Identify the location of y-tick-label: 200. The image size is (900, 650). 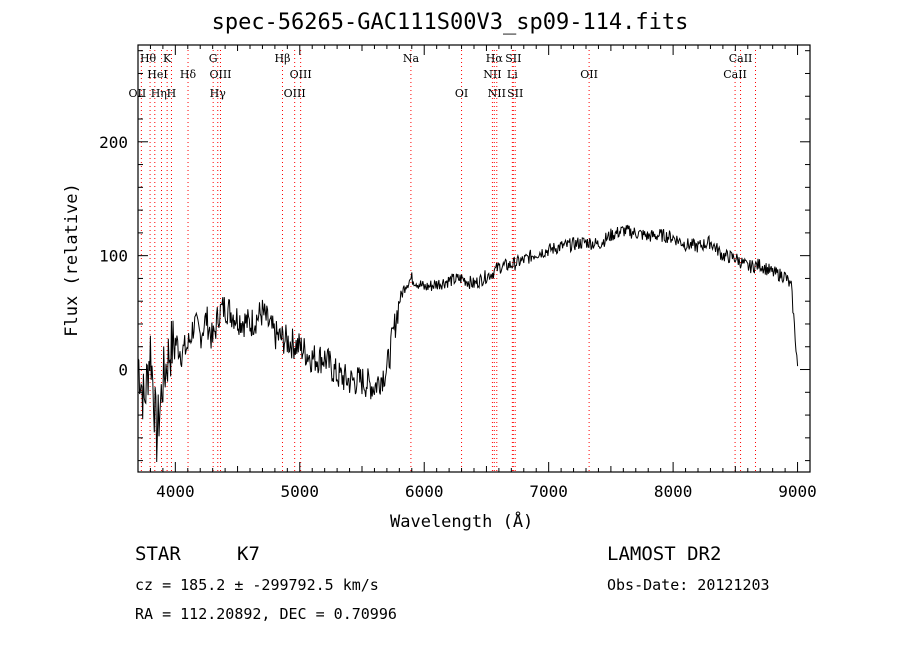
(113, 142).